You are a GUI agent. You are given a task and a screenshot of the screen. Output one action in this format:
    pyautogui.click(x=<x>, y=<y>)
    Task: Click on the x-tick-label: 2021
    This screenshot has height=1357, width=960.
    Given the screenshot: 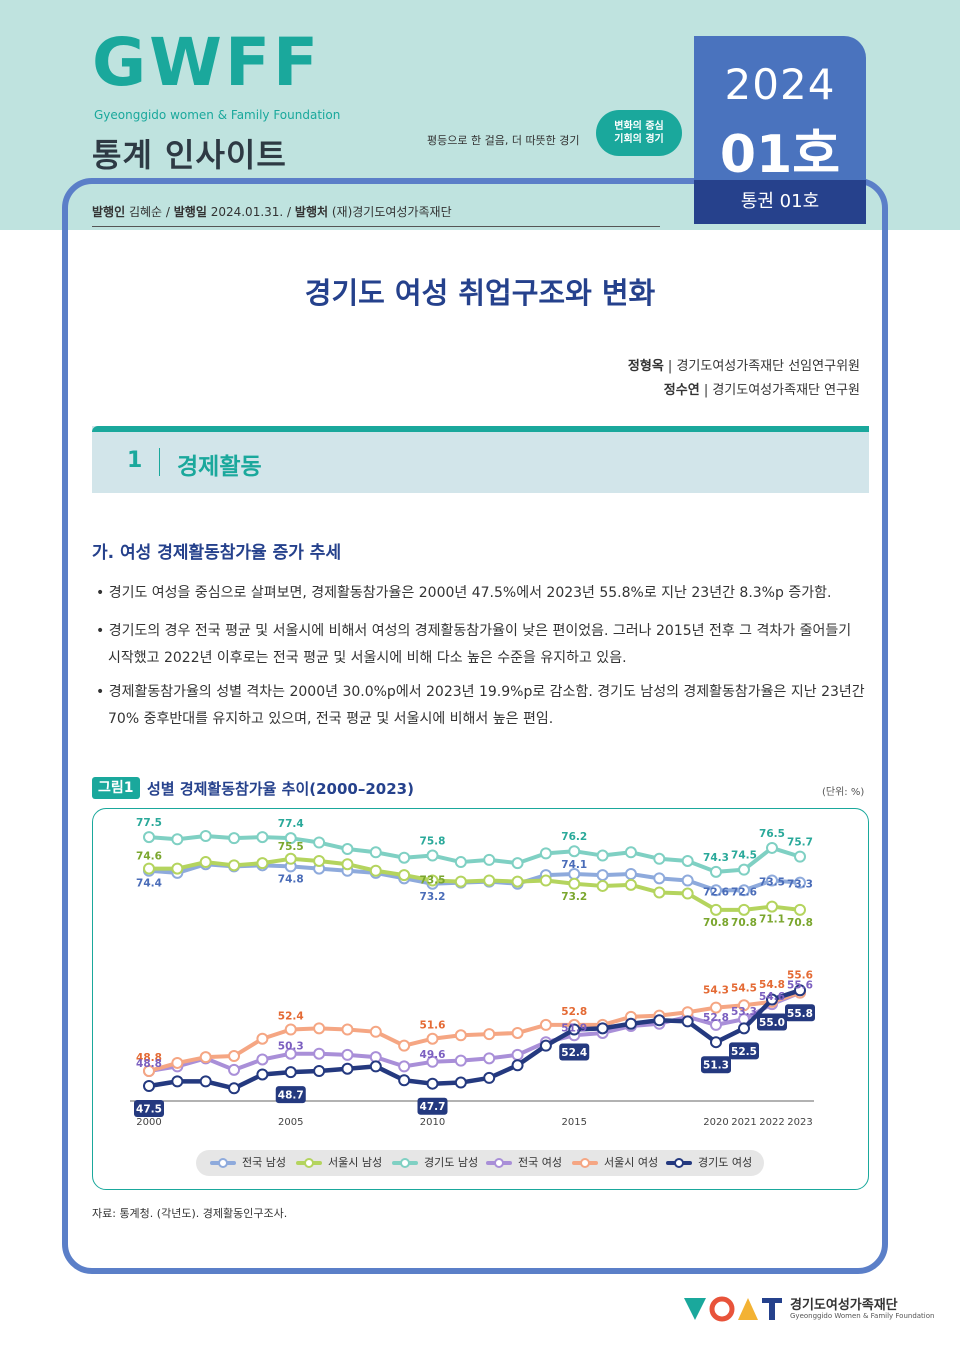 What is the action you would take?
    pyautogui.click(x=743, y=1122)
    